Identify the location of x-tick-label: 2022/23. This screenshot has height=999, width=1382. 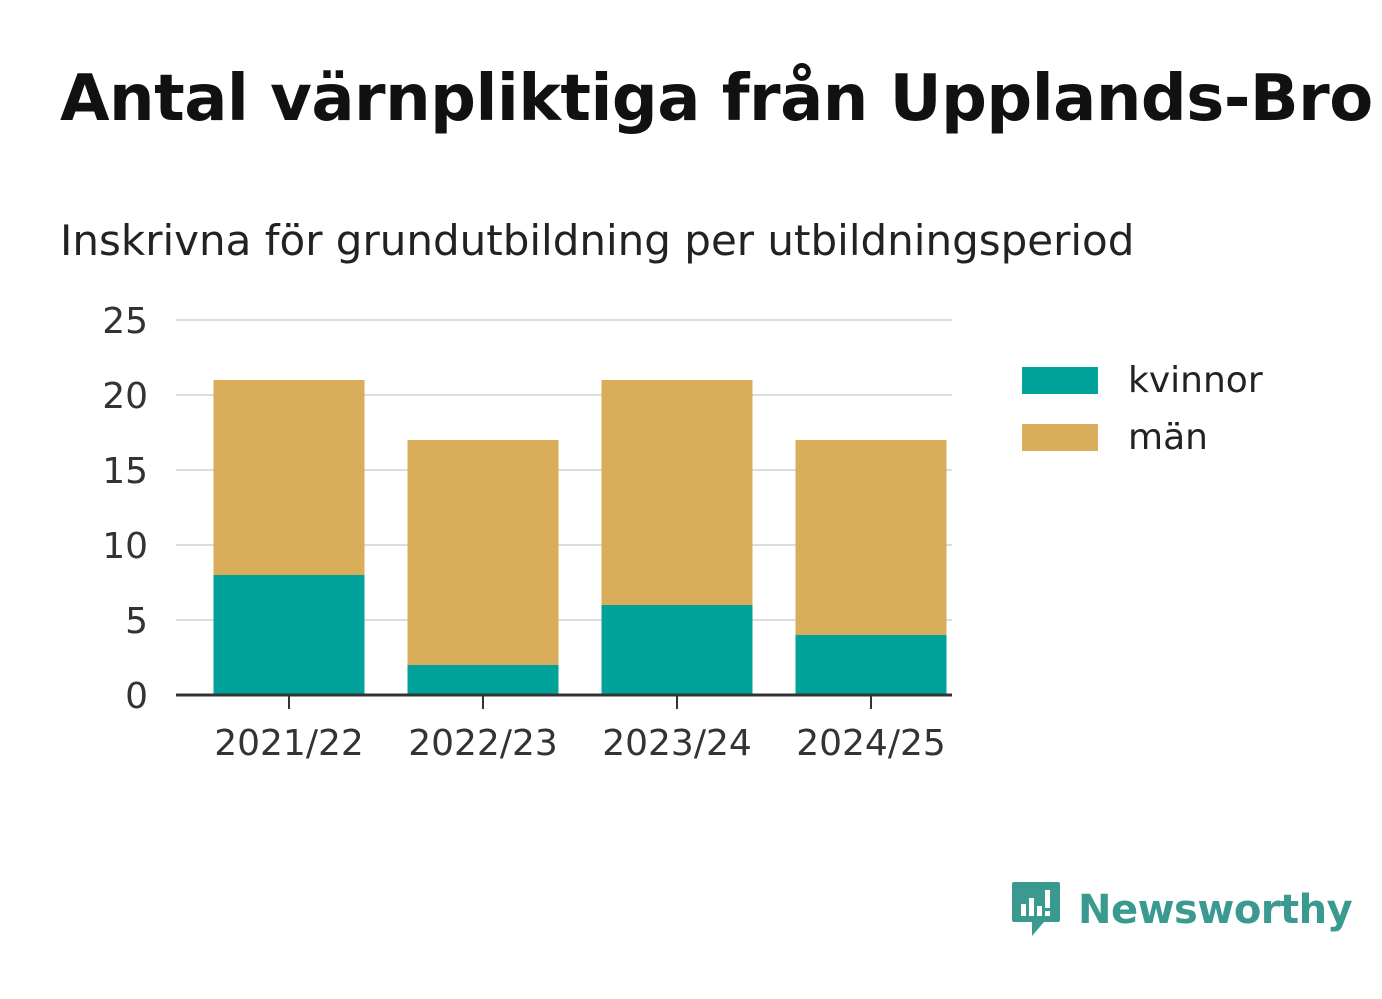
(483, 743).